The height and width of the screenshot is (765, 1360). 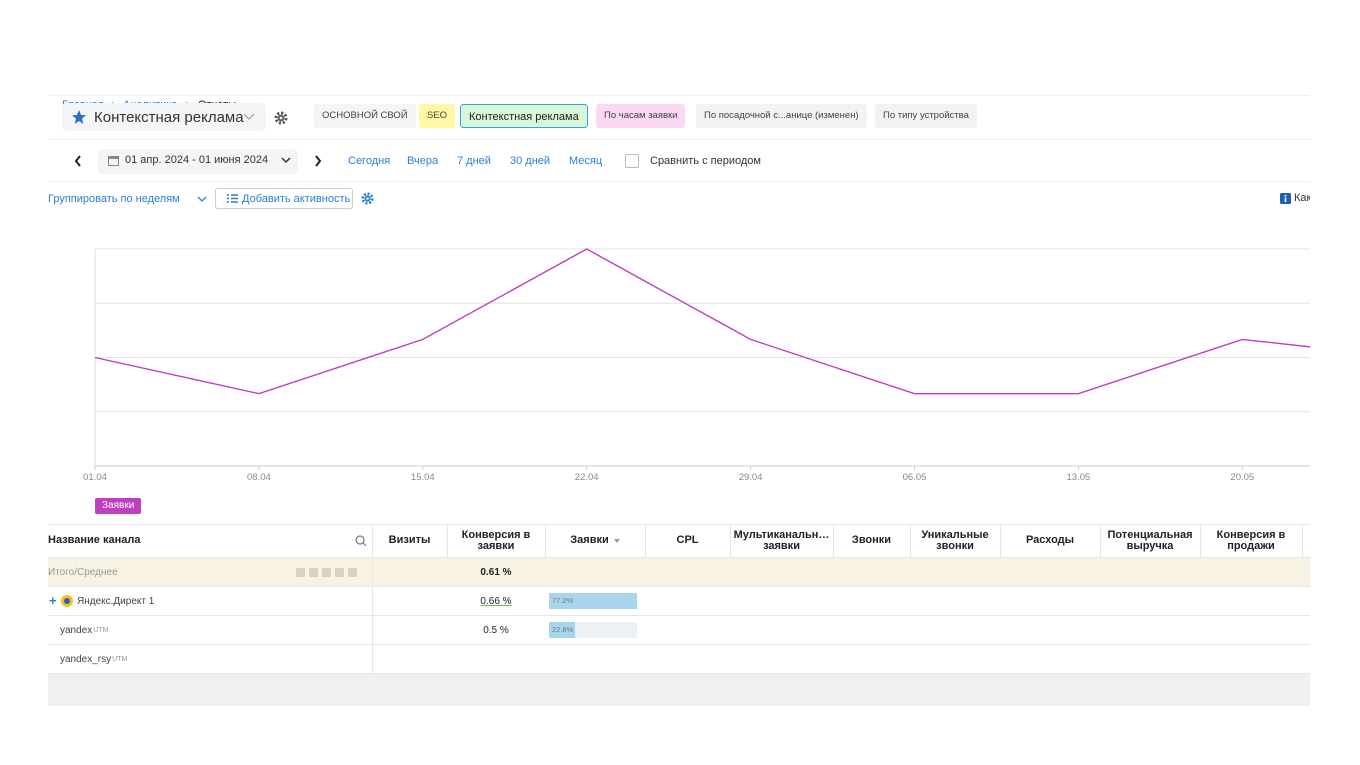 I want to click on conversion: 0.66 %, so click(x=496, y=601).